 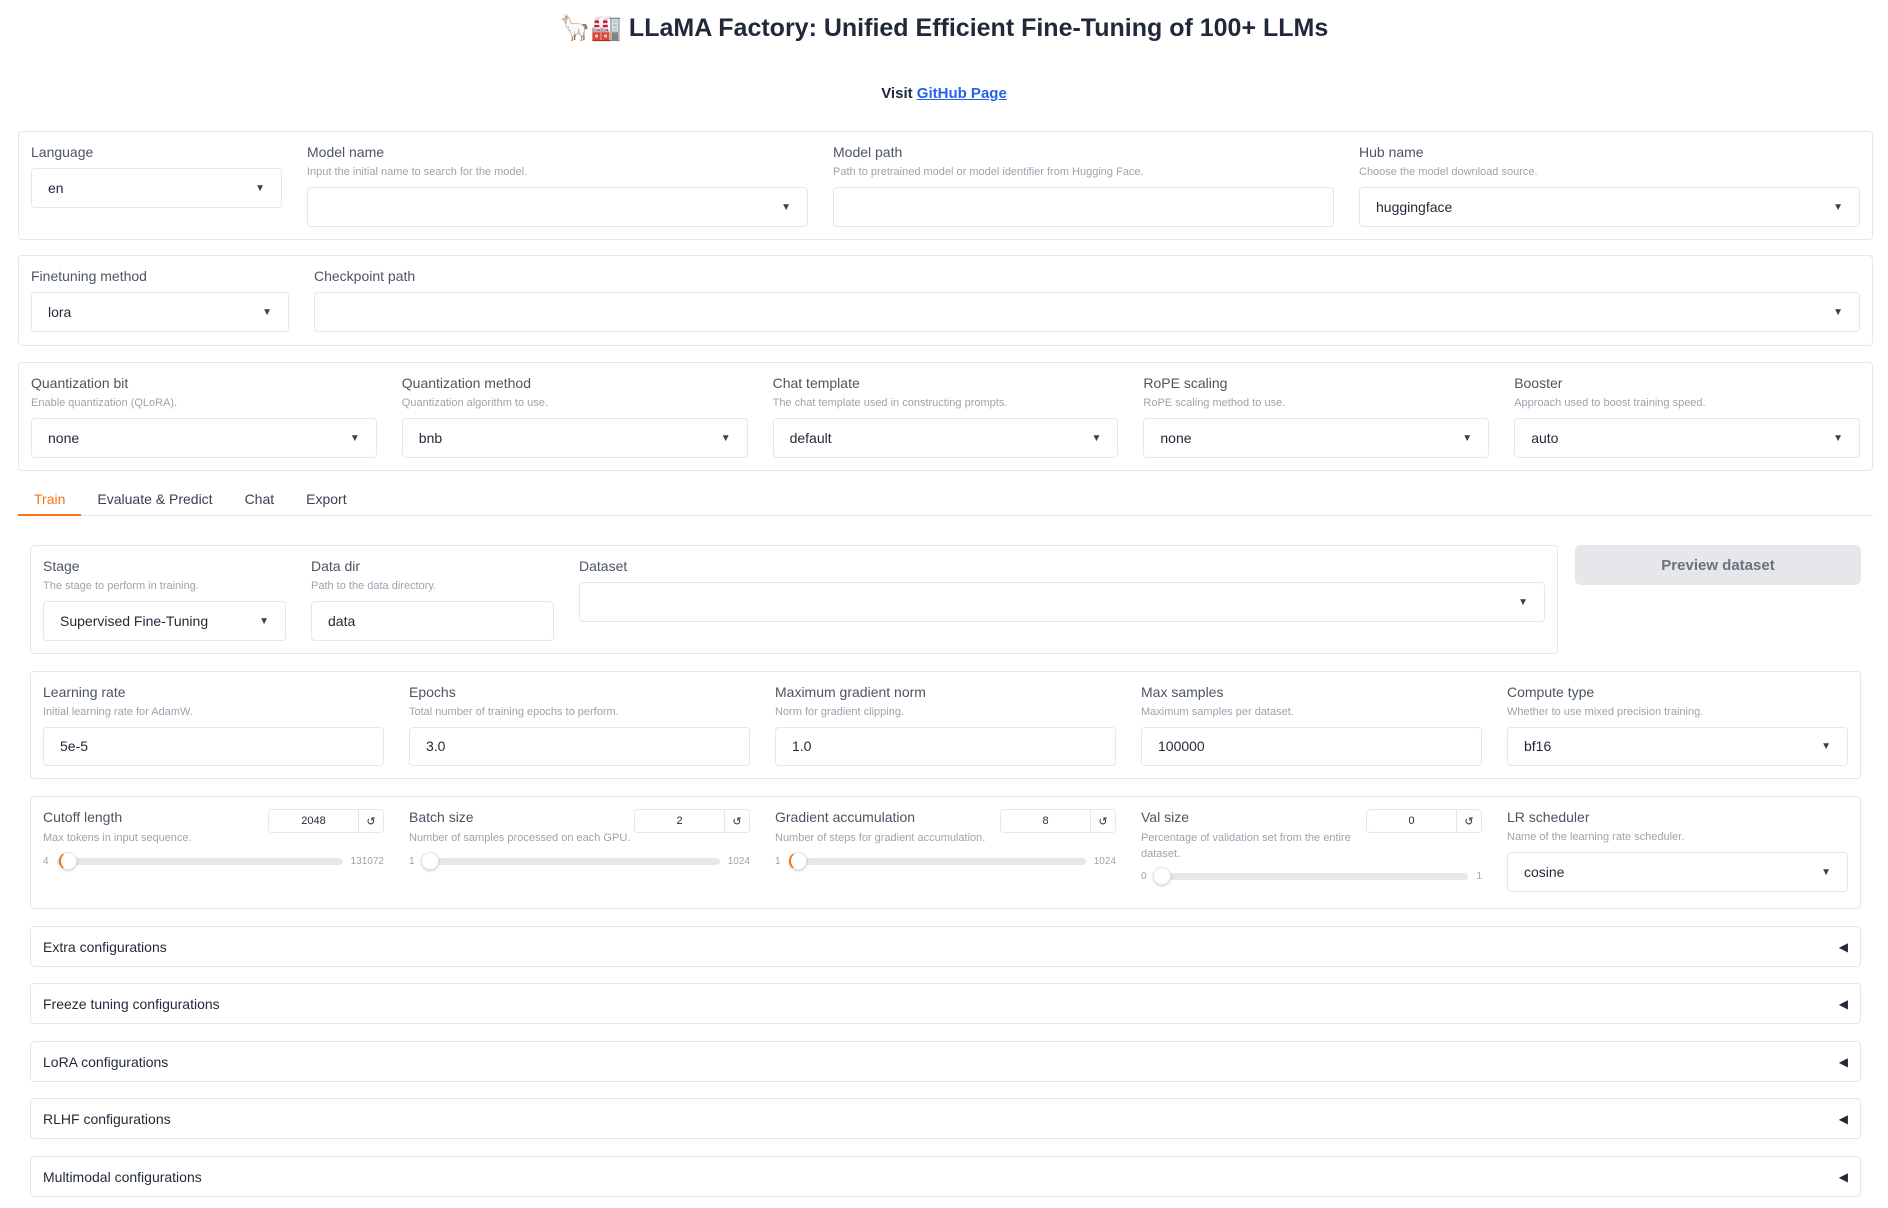 I want to click on slider-max: 1024, so click(x=1104, y=861).